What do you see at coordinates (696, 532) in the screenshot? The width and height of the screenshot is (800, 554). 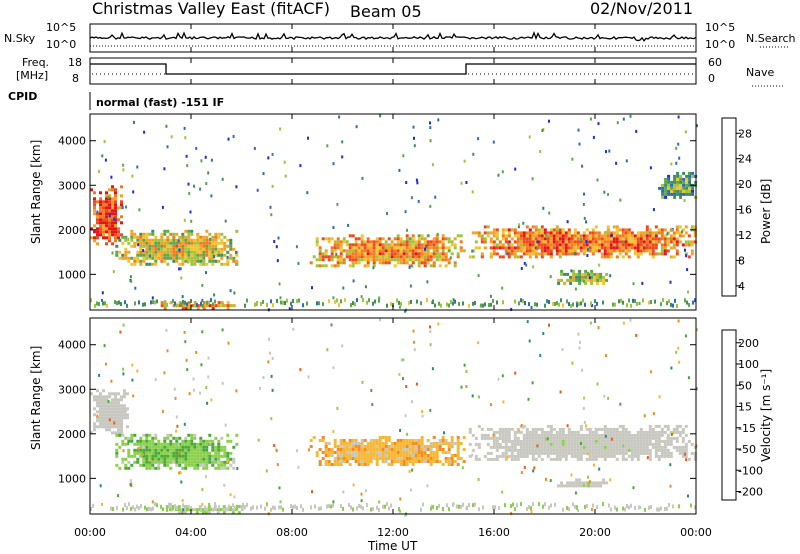 I see `x-tick-label: 00:00` at bounding box center [696, 532].